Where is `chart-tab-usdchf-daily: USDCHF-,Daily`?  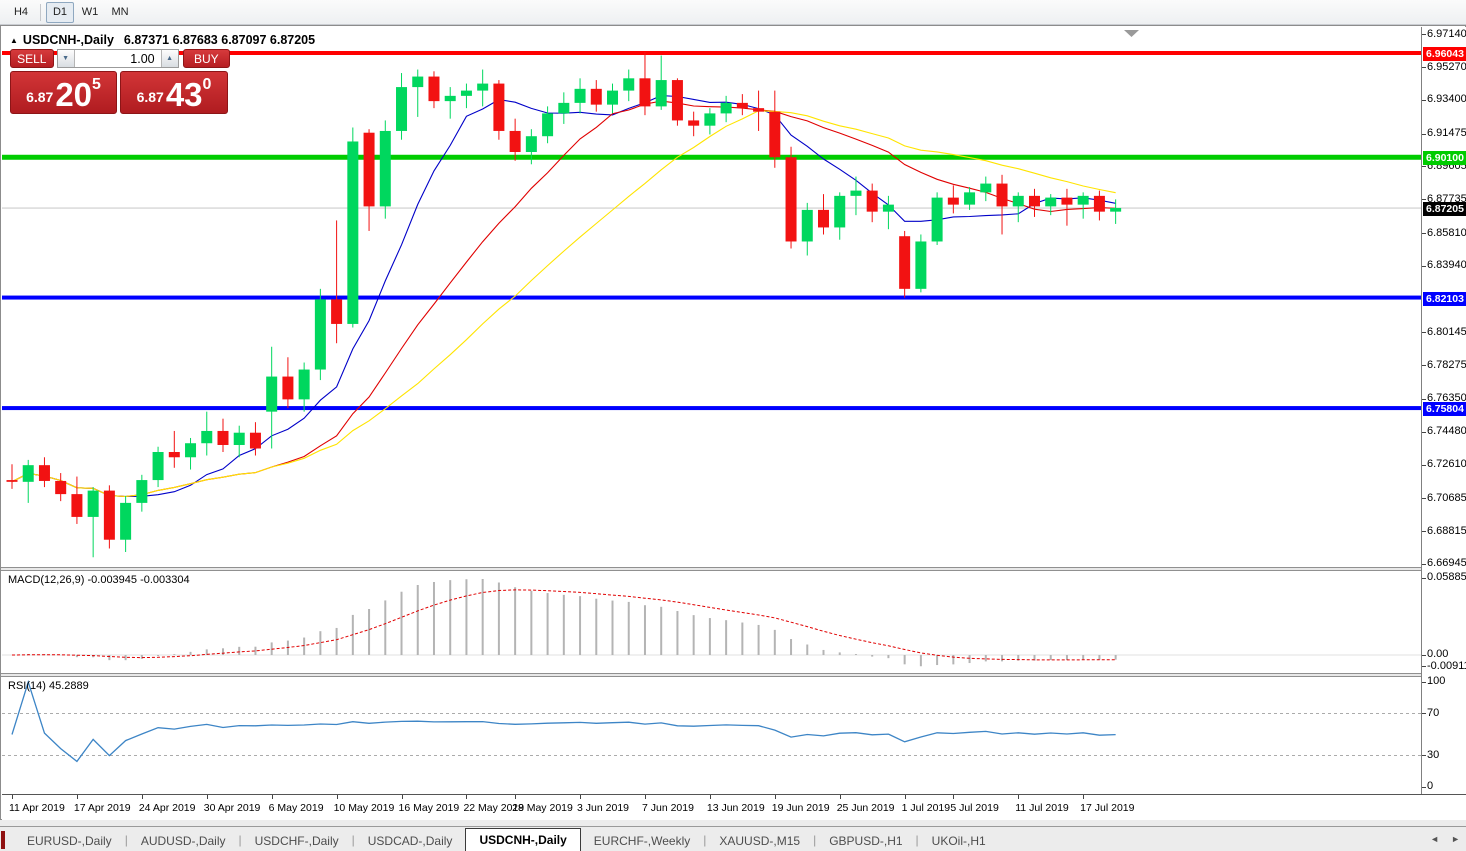 chart-tab-usdchf-daily: USDCHF-,Daily is located at coordinates (296, 841).